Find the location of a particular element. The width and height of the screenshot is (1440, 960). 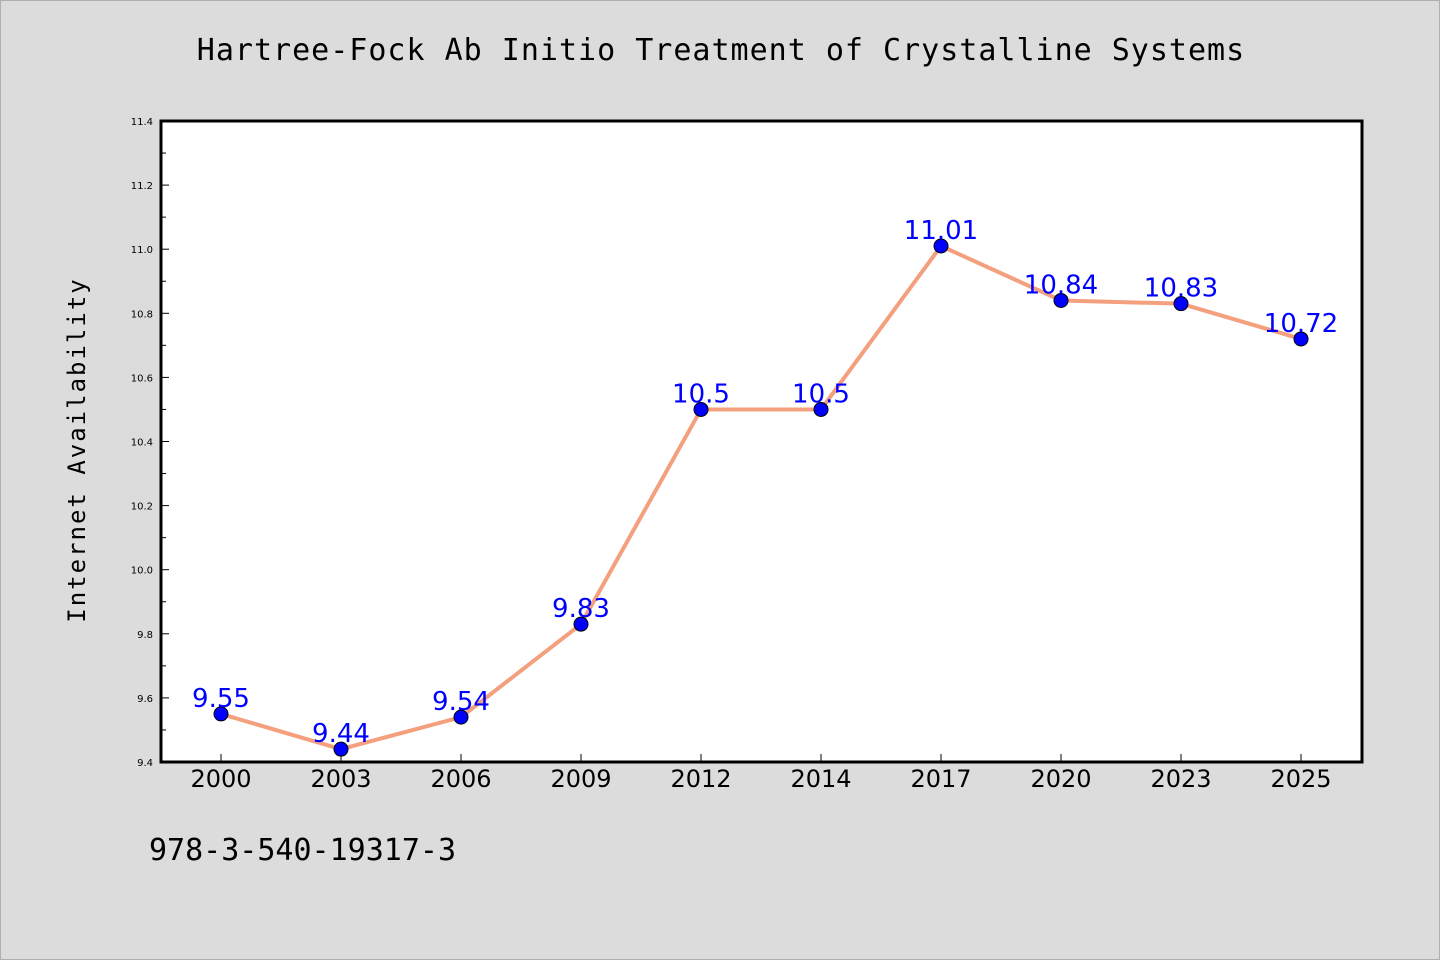

y-tick-label: 9.8 is located at coordinates (145, 635).